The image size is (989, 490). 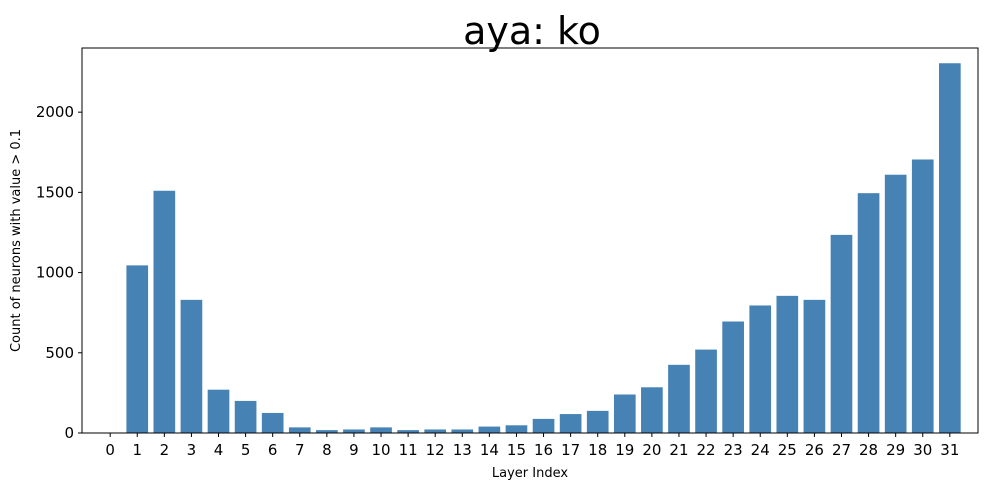 I want to click on x-tick-label: 0, so click(x=110, y=450).